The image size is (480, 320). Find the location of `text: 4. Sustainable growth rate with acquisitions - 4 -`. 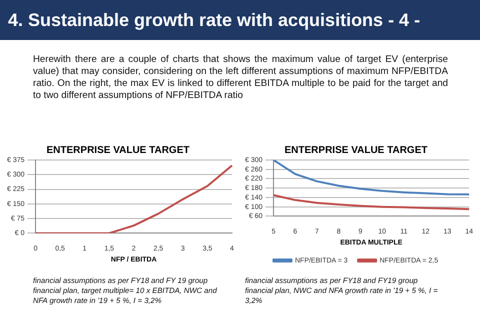

text: 4. Sustainable growth rate with acquisitions - 4 - is located at coordinates (240, 20).